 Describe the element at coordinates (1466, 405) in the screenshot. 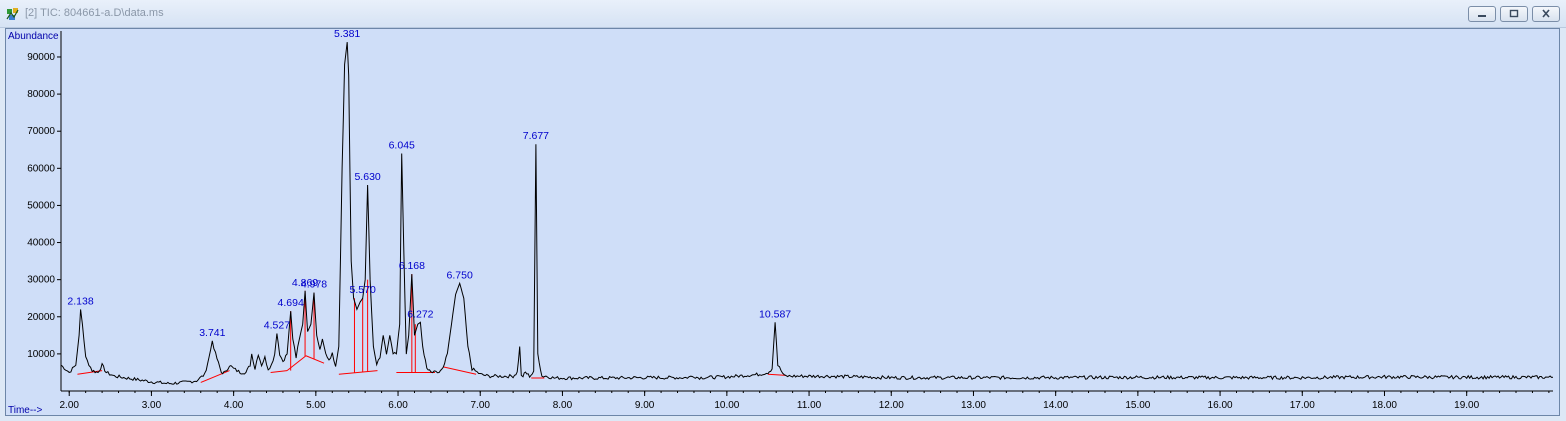

I see `x-tick-label: 19.00` at that location.